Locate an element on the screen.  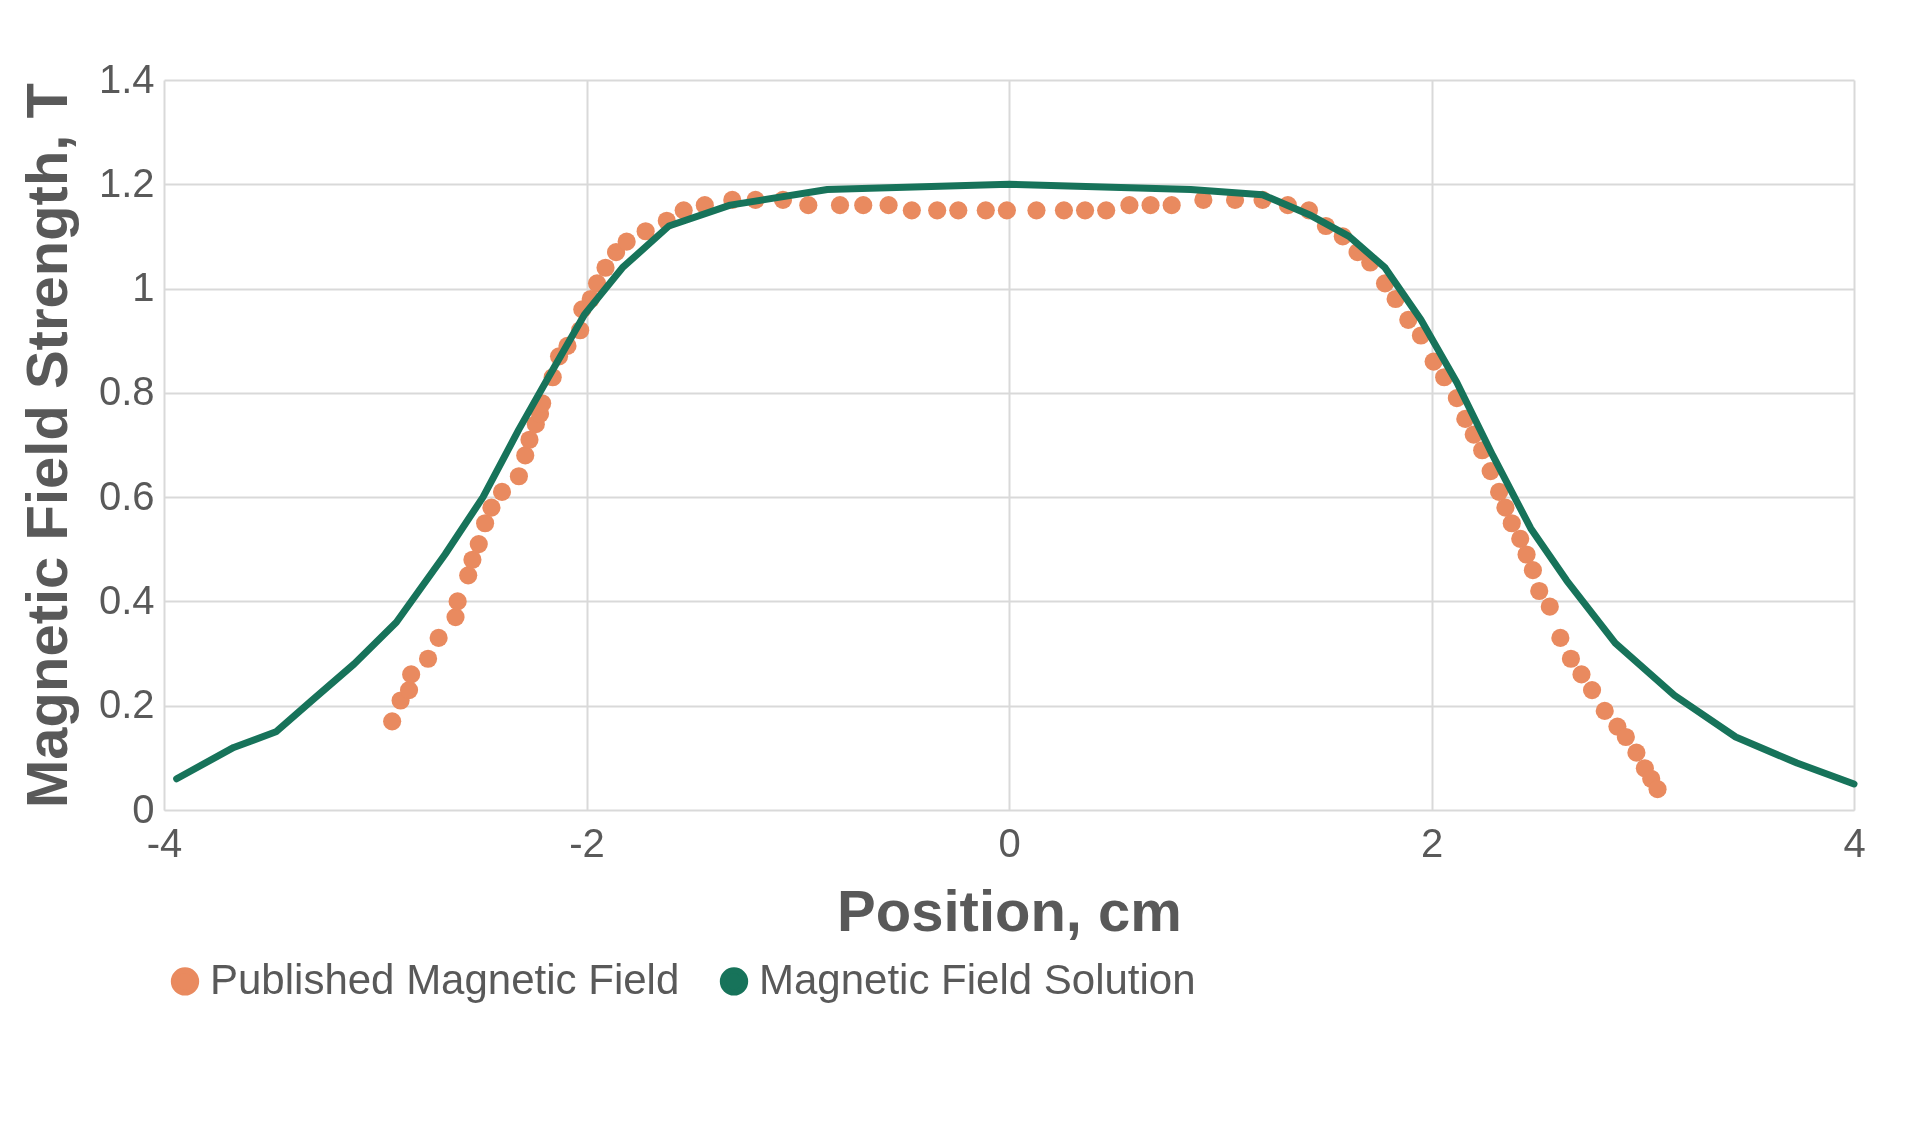
y-axis-title: Magnetic Field Strength, T is located at coordinates (46, 445).